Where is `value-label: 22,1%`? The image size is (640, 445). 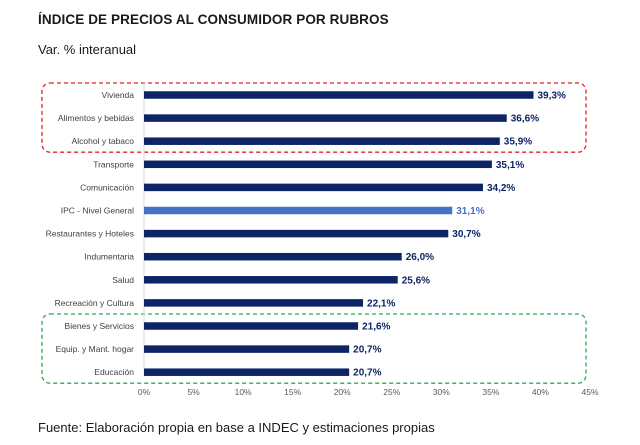 value-label: 22,1% is located at coordinates (381, 303).